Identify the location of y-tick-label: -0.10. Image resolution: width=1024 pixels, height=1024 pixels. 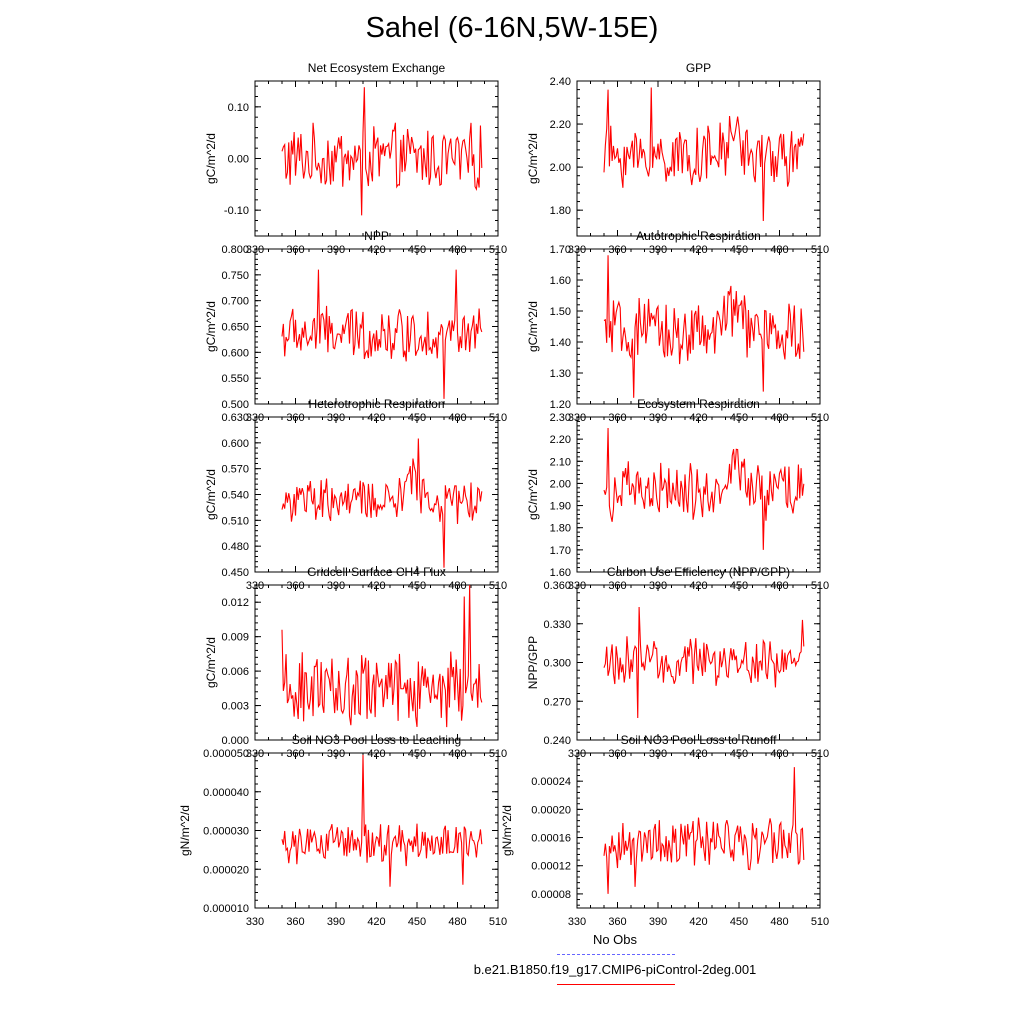
(236, 211).